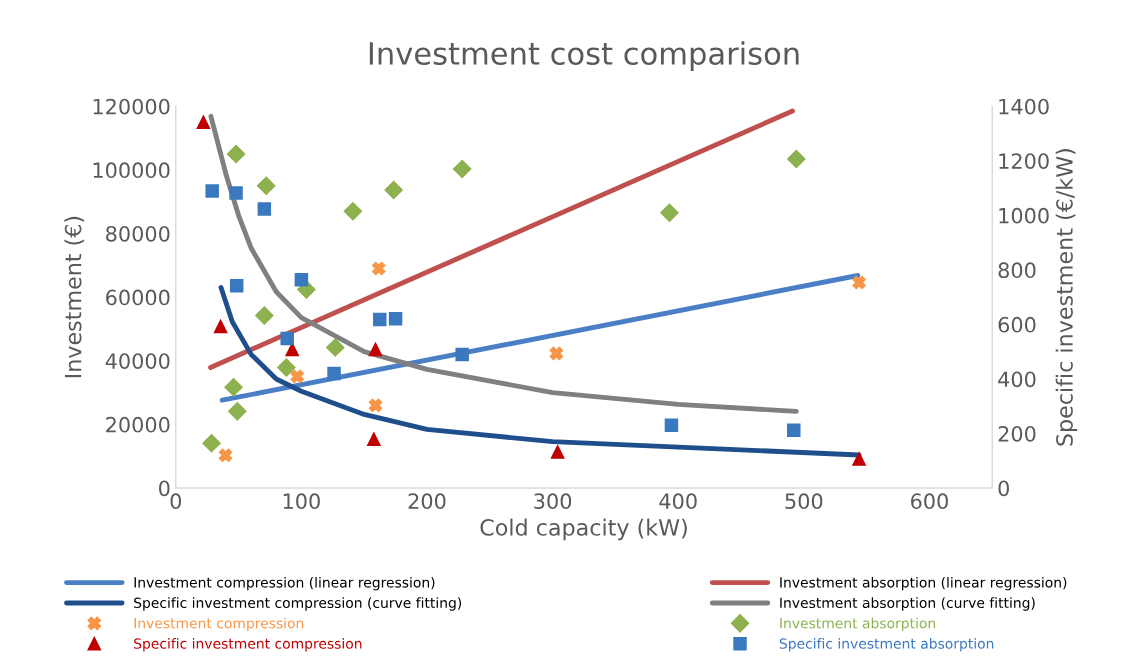 The width and height of the screenshot is (1134, 664). I want to click on x-tick-label: 600, so click(929, 501).